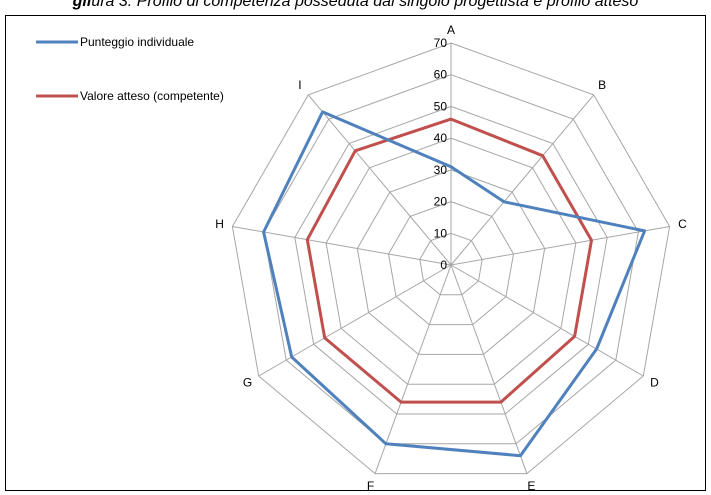  I want to click on legend-label-2: Valore atteso (competente), so click(152, 96).